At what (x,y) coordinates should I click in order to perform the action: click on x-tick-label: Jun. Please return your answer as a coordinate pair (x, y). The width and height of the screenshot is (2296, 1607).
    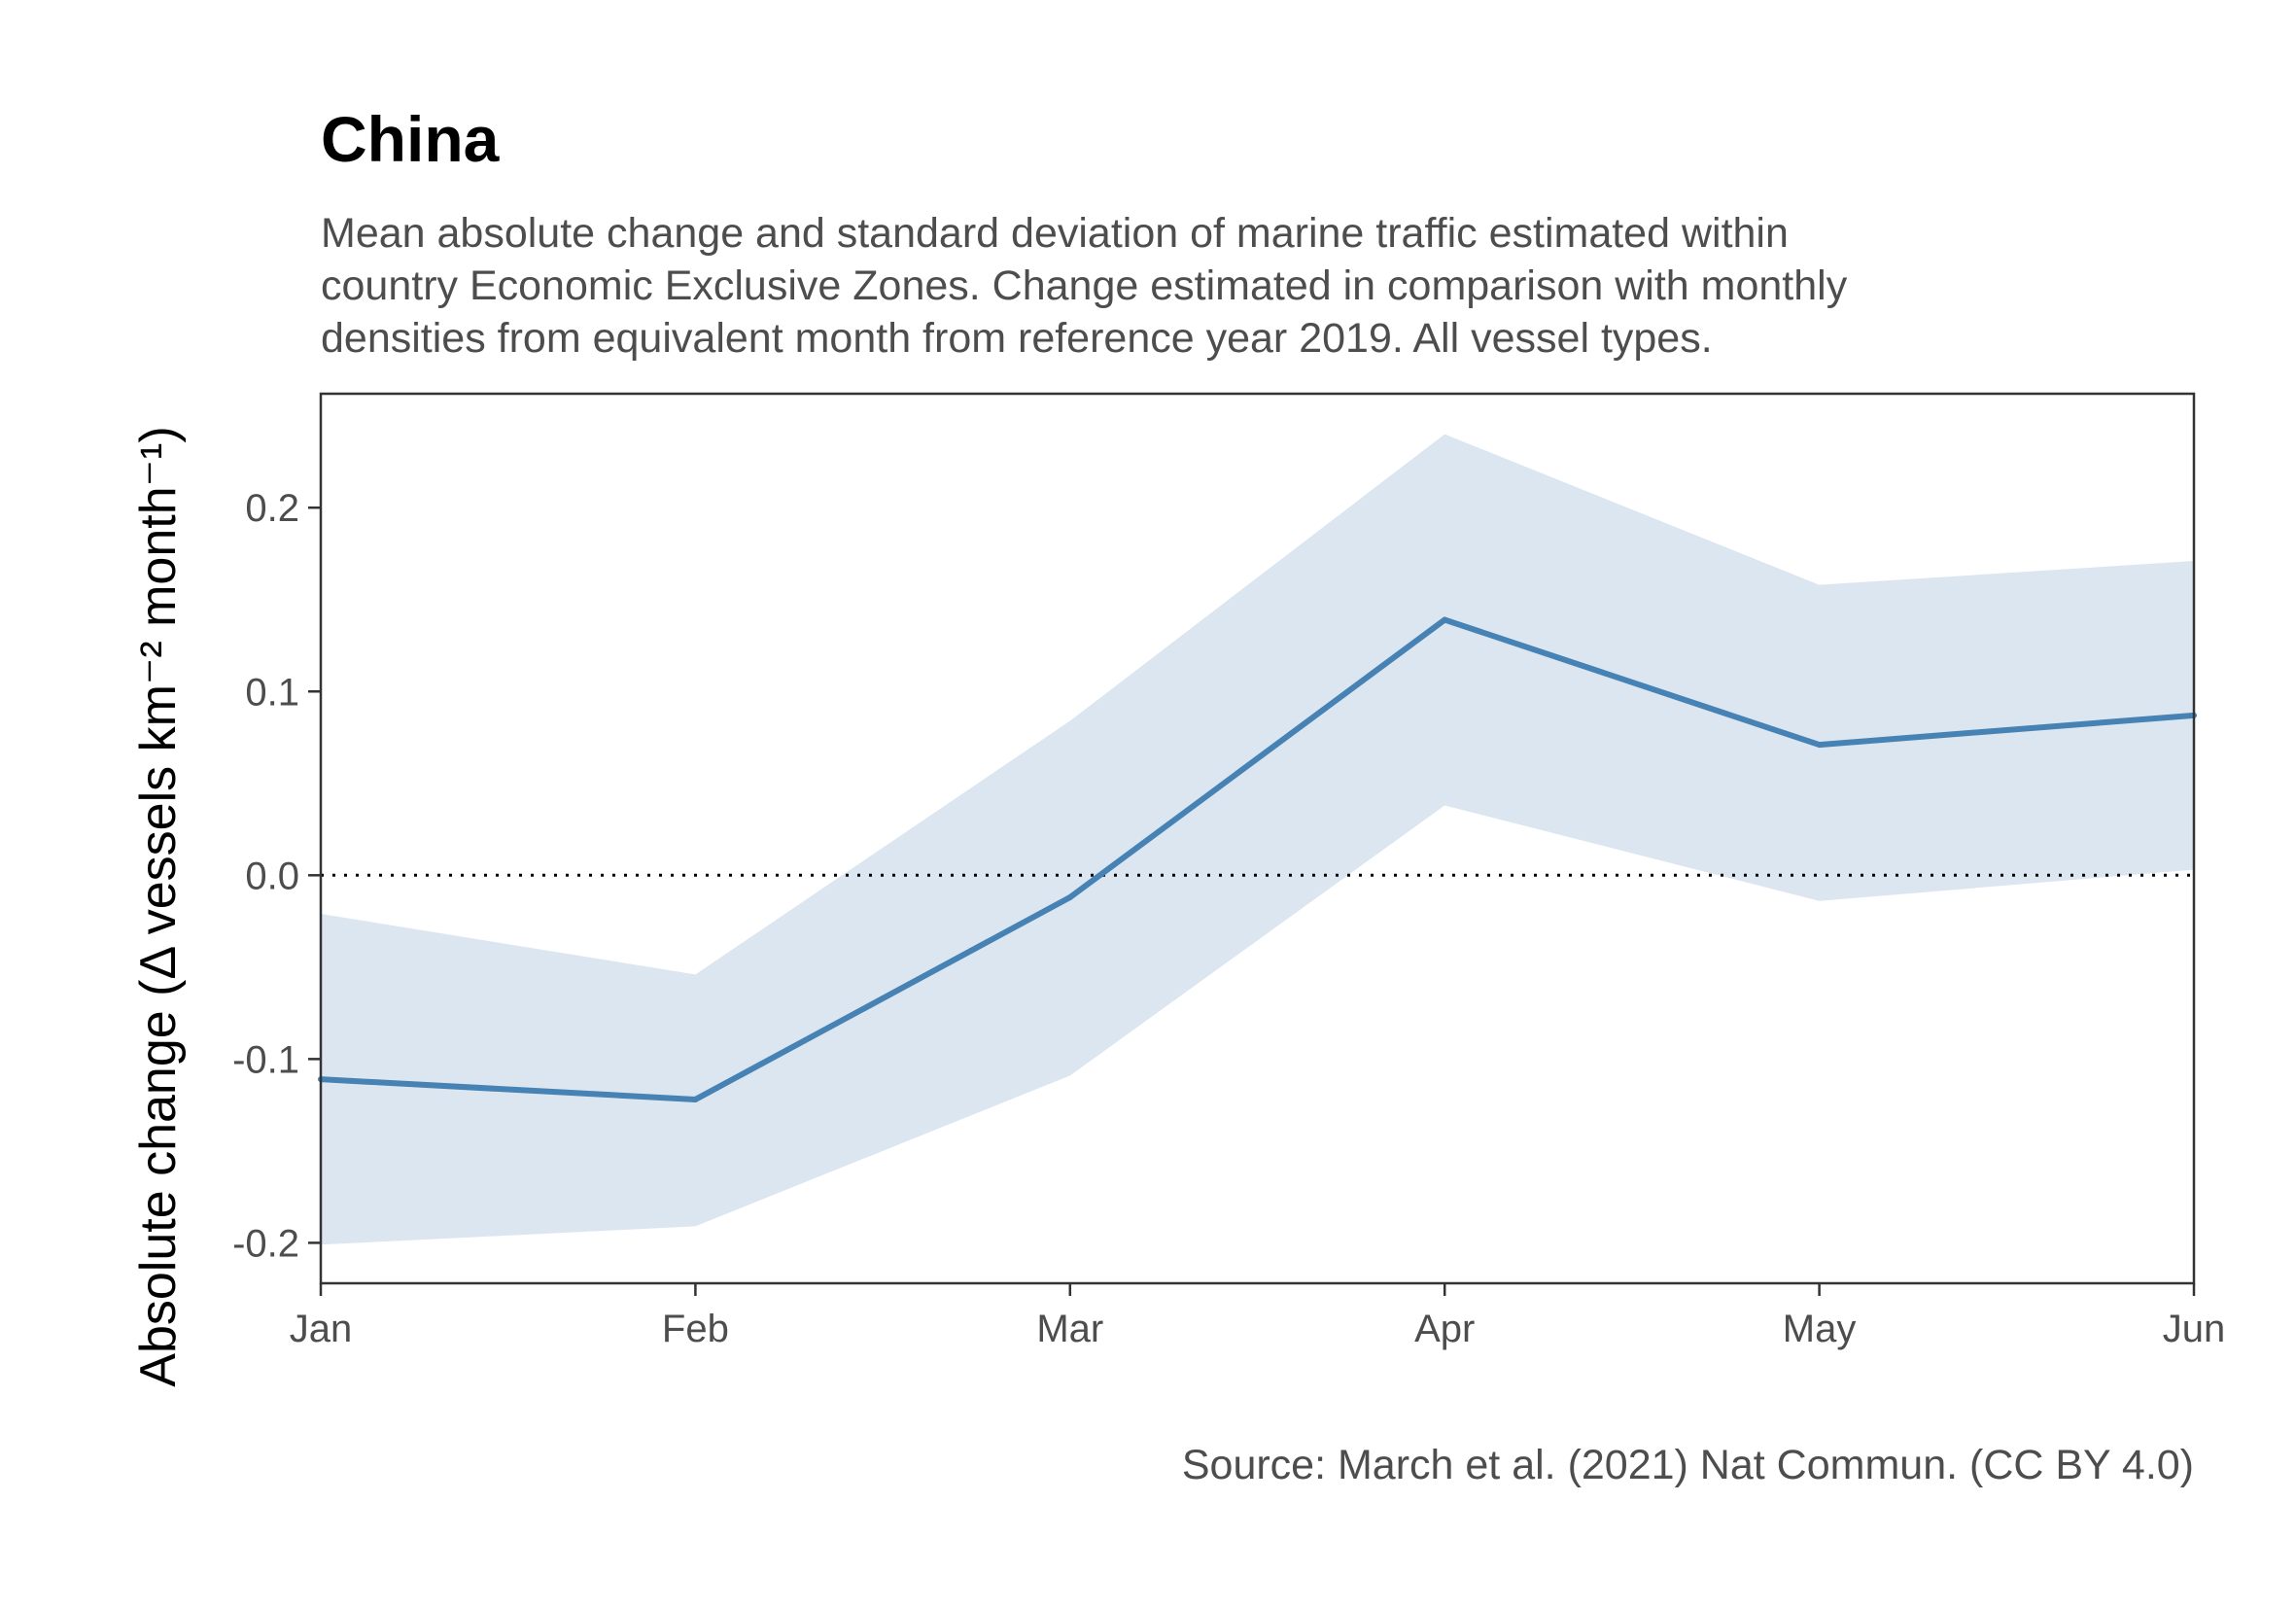
    Looking at the image, I should click on (2194, 1329).